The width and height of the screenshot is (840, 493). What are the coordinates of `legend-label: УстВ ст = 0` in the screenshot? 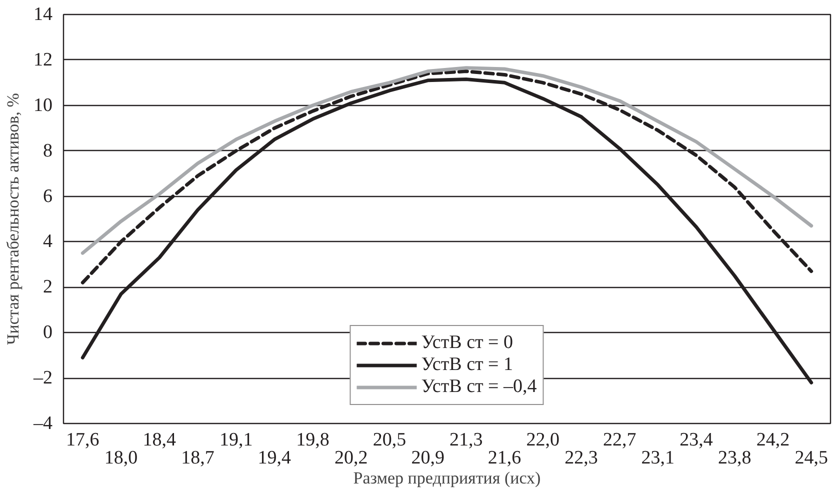 It's located at (467, 343).